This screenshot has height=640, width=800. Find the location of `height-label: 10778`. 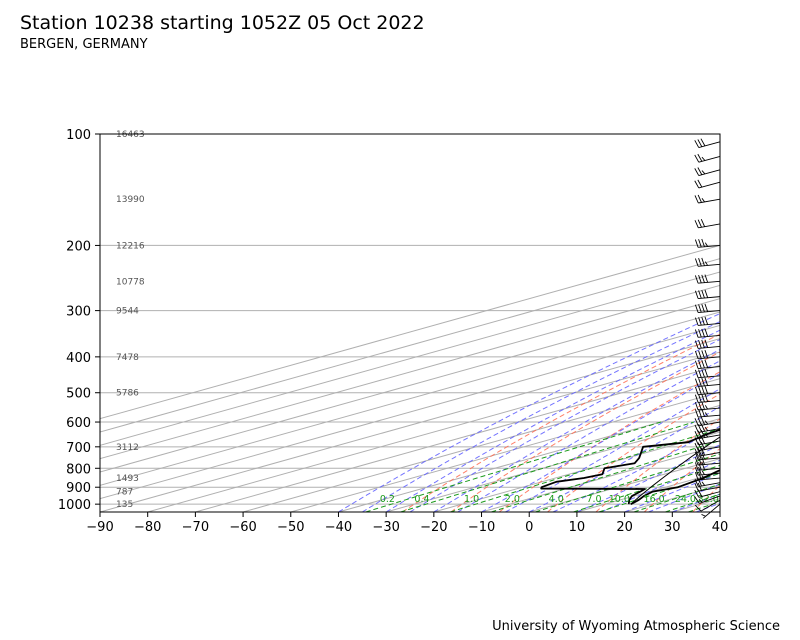

height-label: 10778 is located at coordinates (130, 282).